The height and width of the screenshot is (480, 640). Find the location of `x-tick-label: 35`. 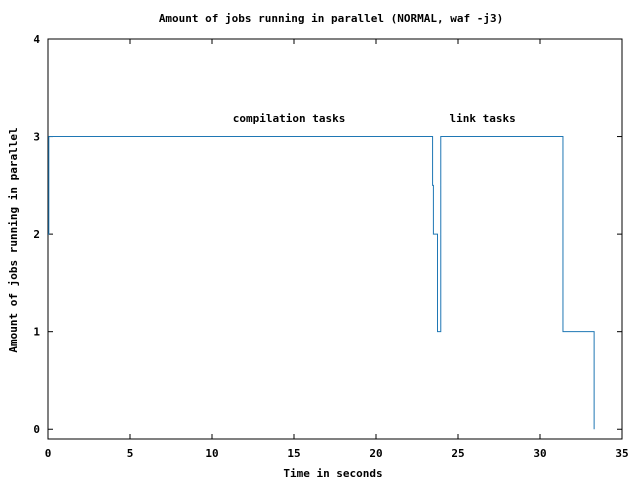

x-tick-label: 35 is located at coordinates (621, 453).